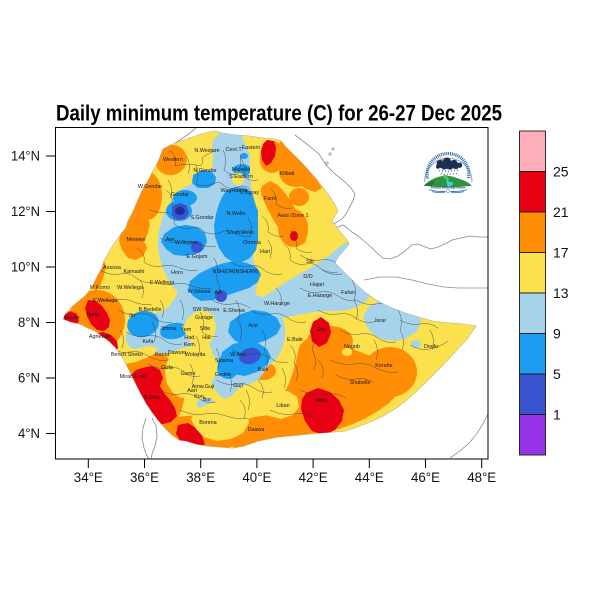 This screenshot has width=600, height=600. Describe the element at coordinates (263, 370) in the screenshot. I see `svg-text: Bale` at that location.